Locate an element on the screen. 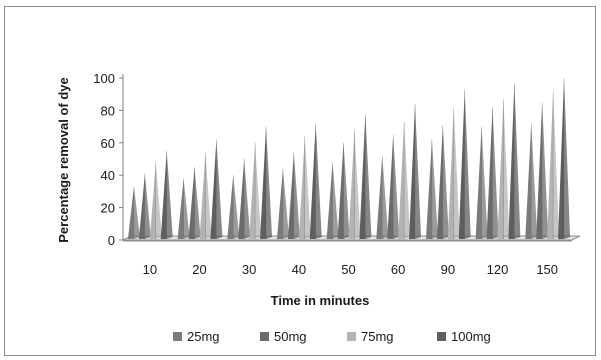 This screenshot has width=601, height=360. legend-item: 75mg is located at coordinates (370, 336).